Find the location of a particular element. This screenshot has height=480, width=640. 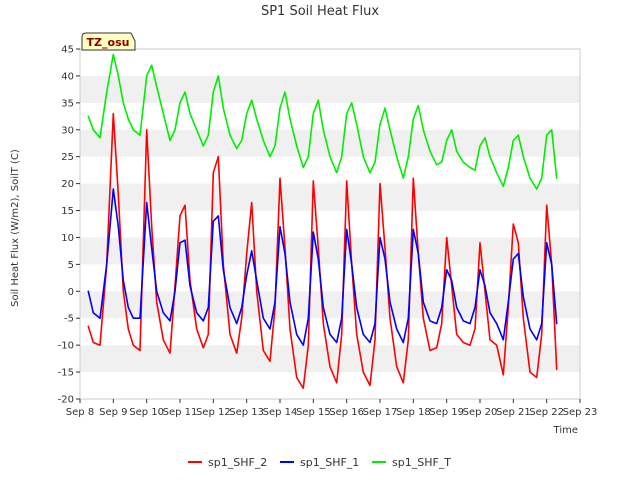

y-tick-label: 30 is located at coordinates (67, 130).